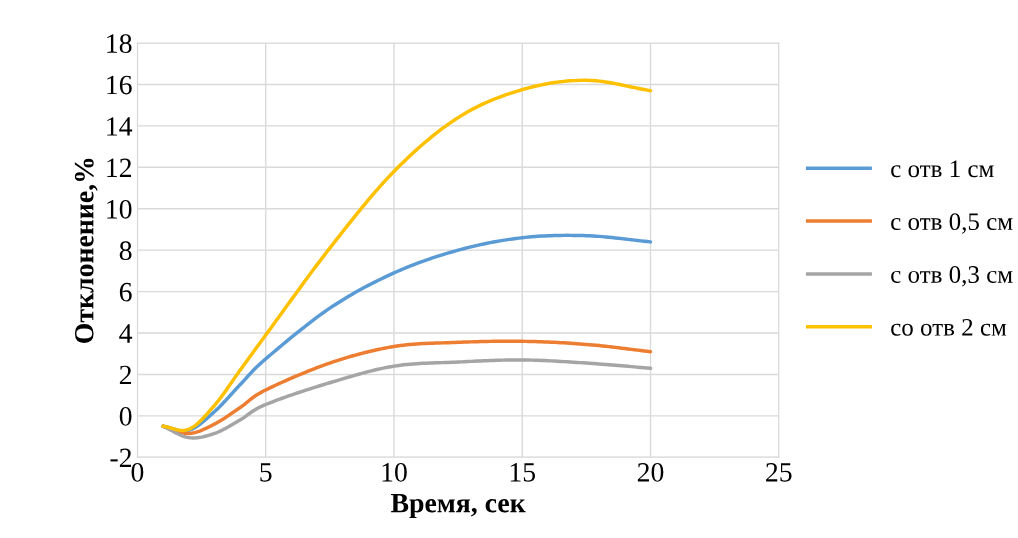 This screenshot has height=538, width=1018. What do you see at coordinates (126, 333) in the screenshot?
I see `y-tick-label: 4` at bounding box center [126, 333].